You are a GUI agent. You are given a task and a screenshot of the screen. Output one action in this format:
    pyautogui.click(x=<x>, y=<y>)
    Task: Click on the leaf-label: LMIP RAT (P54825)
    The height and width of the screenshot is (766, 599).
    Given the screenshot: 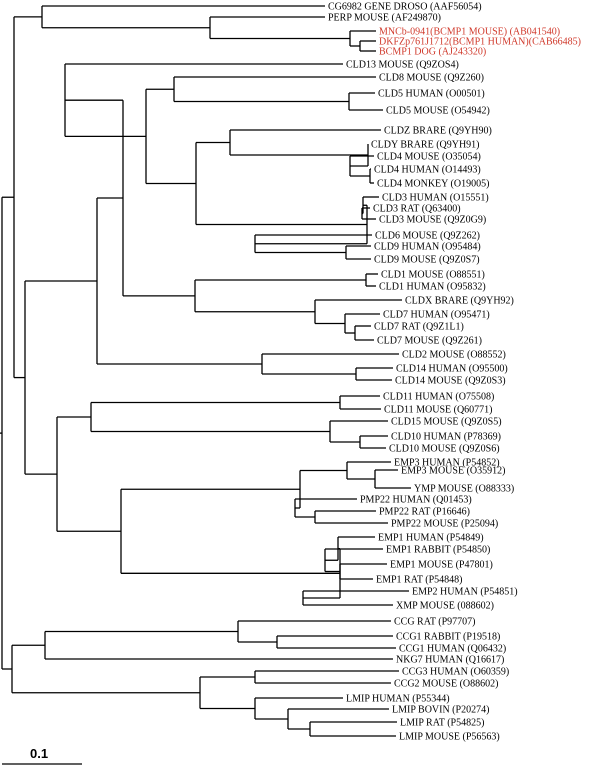 What is the action you would take?
    pyautogui.click(x=442, y=723)
    